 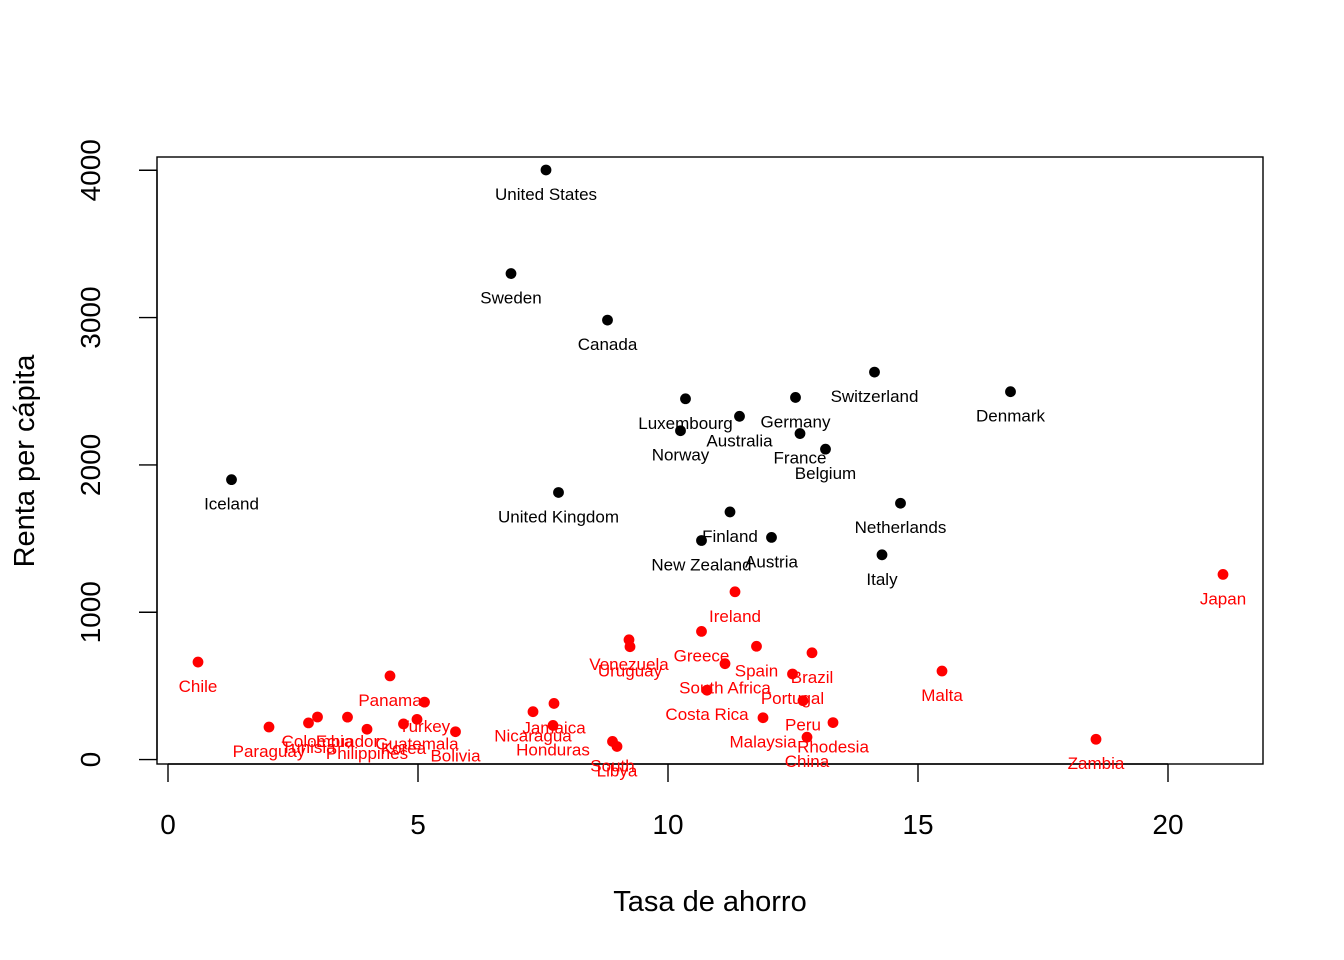 What do you see at coordinates (90, 317) in the screenshot?
I see `y-tick-label: 3000` at bounding box center [90, 317].